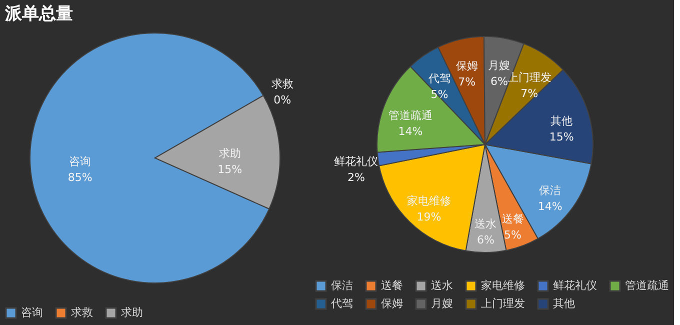 The width and height of the screenshot is (680, 325). What do you see at coordinates (503, 303) in the screenshot?
I see `legend-label: 上门理发` at bounding box center [503, 303].